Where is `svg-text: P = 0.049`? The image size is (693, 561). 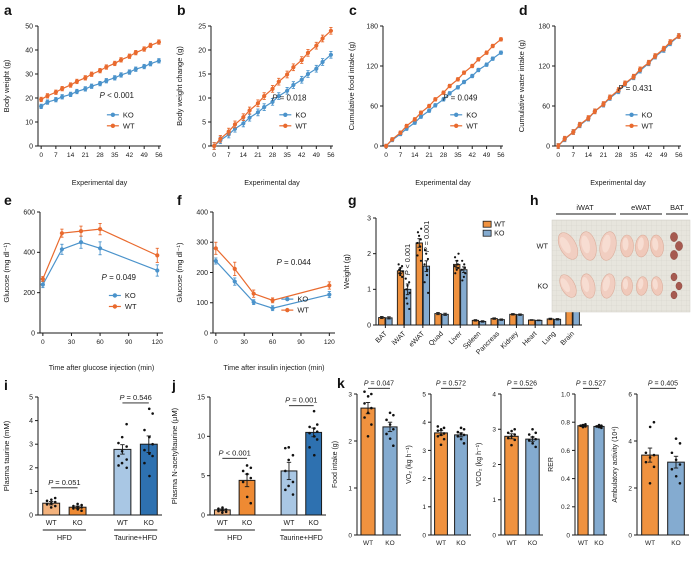
svg-text: P = 0.049 is located at coordinates (119, 277).